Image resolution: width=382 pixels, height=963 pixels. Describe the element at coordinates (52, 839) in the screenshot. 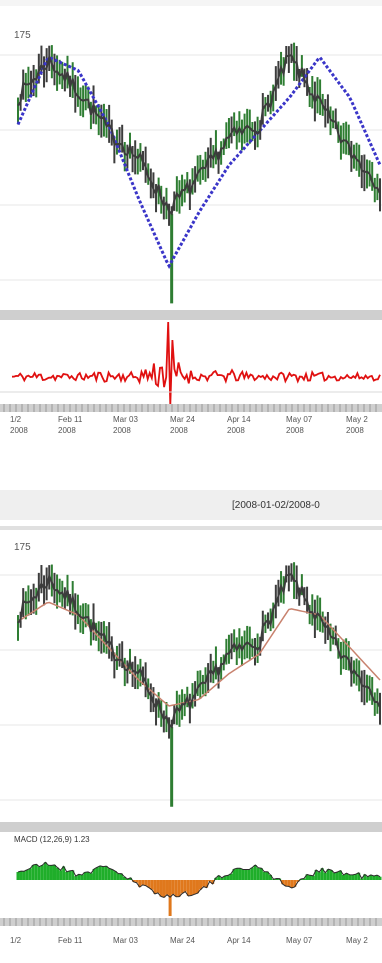

I see `chart-2-indicator-title: MACD (12,26,9) 1.23` at that location.